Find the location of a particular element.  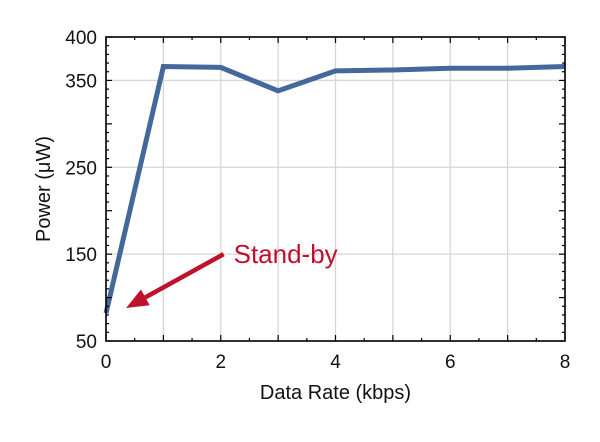

annotation-arrow-shaft is located at coordinates (184, 276).